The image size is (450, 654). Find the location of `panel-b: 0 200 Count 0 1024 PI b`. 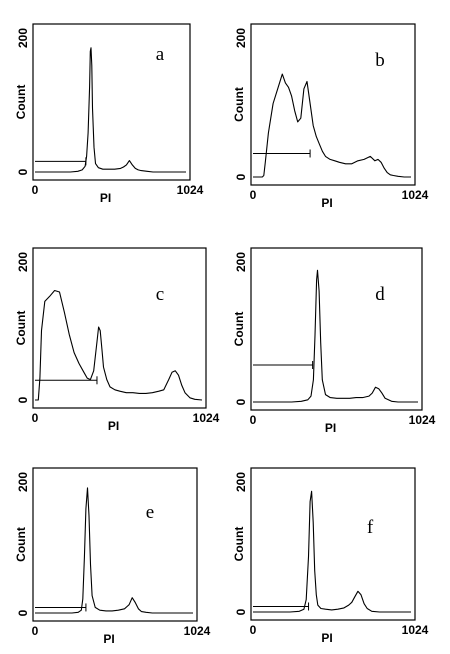

panel-b: 0 200 Count 0 1024 PI b is located at coordinates (330, 116).